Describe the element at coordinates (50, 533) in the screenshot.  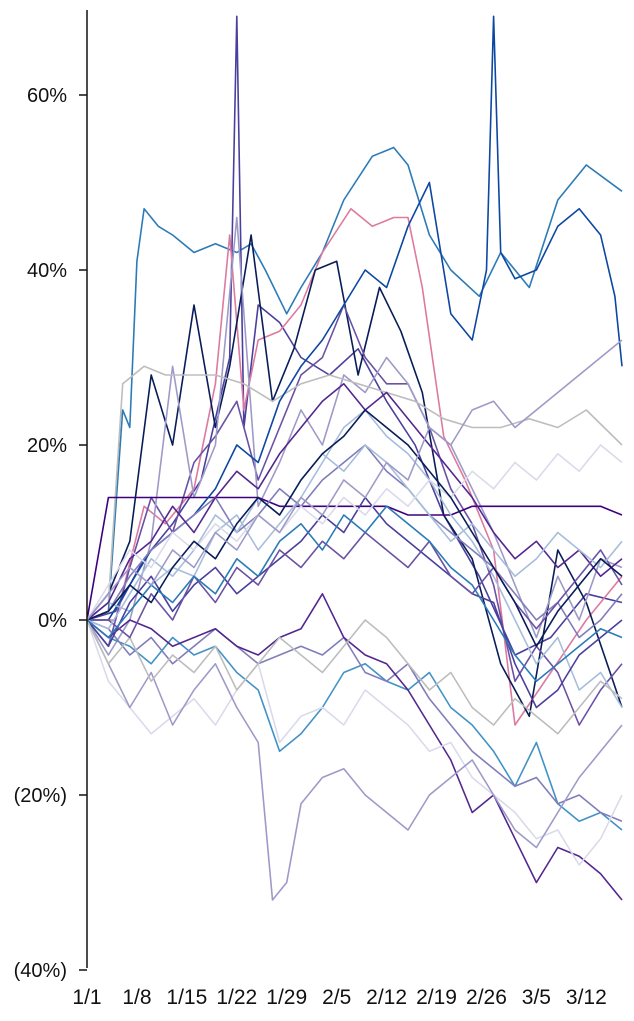
I see `y-axis-ticks: (40%) (20%) 0% 20% 40% 60%` at that location.